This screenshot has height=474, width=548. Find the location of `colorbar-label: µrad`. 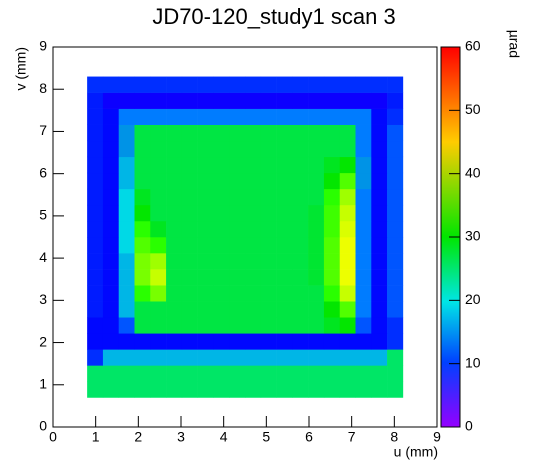

colorbar-label: µrad is located at coordinates (514, 44).